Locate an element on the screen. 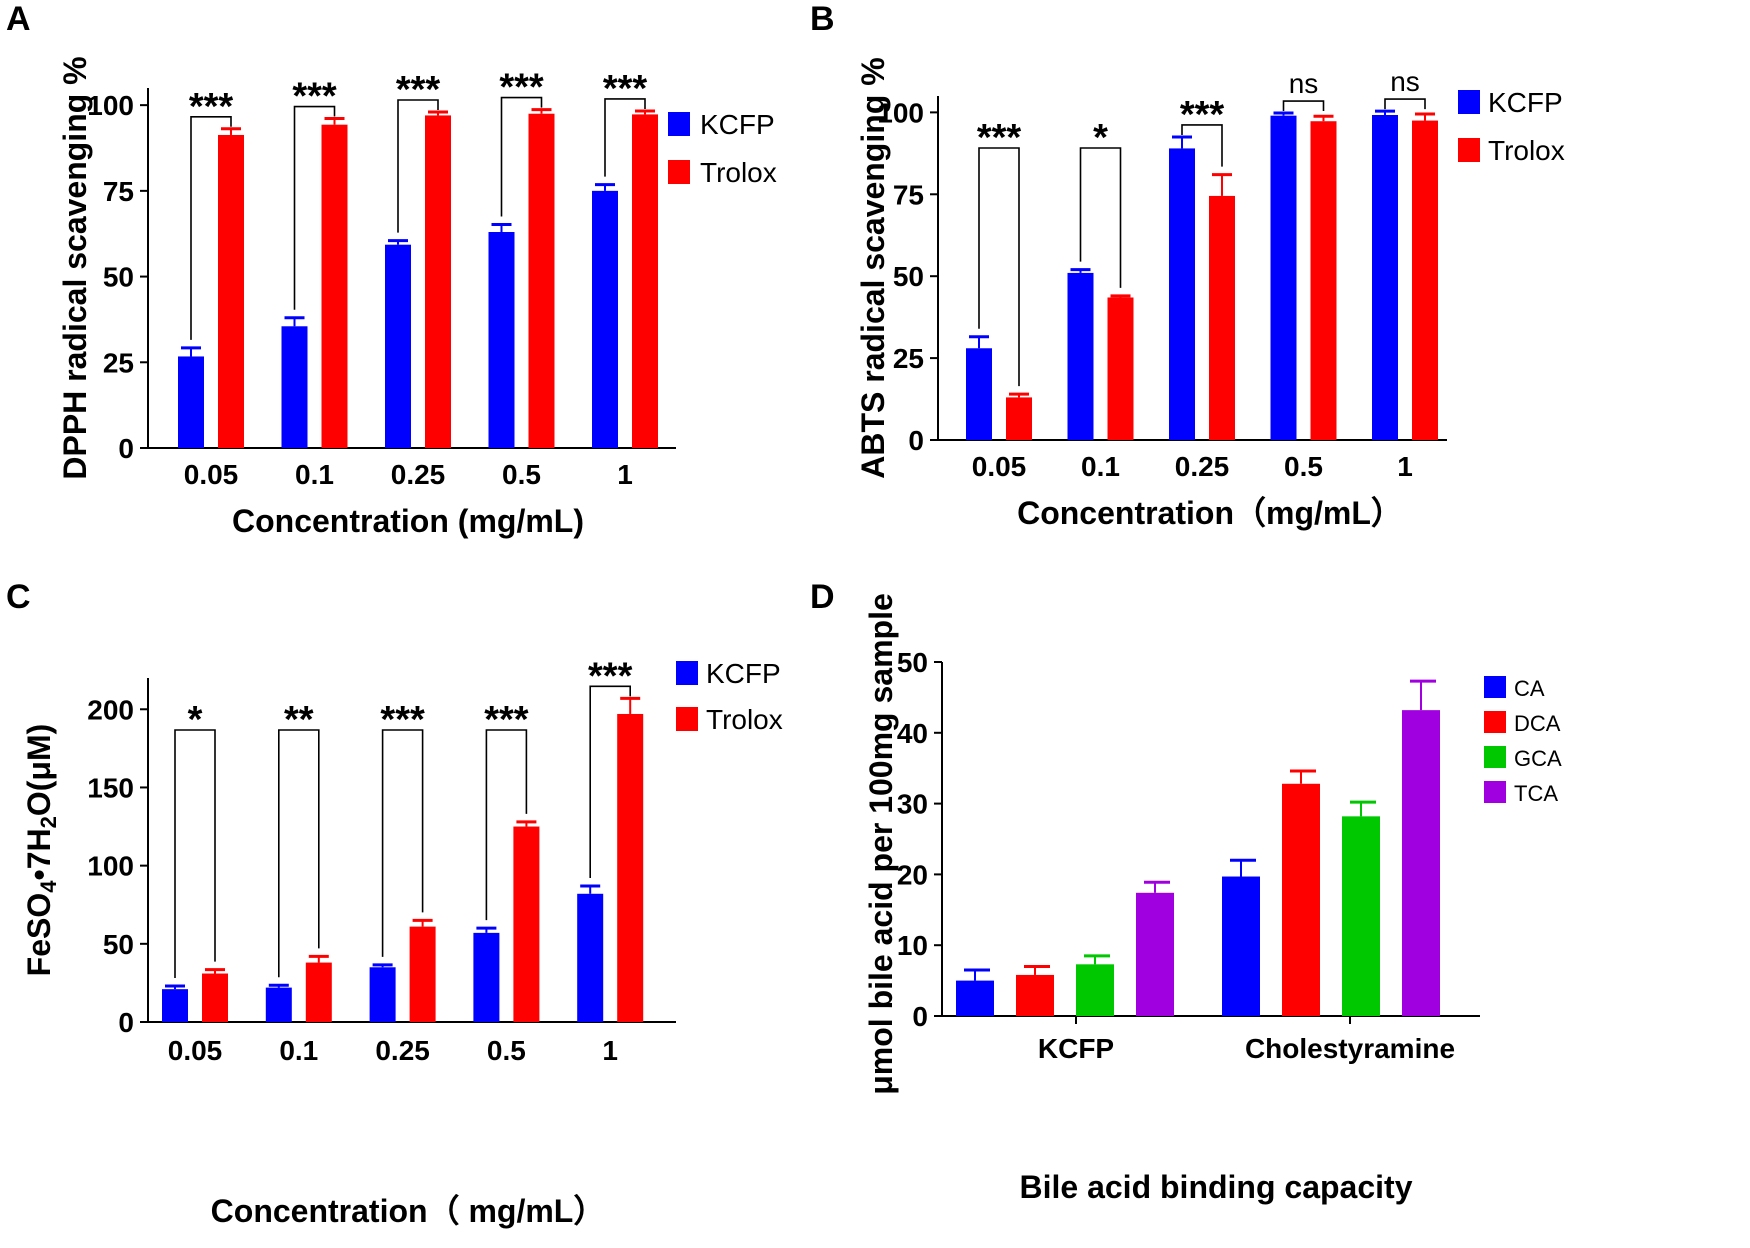 This screenshot has width=1750, height=1248. bar-dca is located at coordinates (1301, 899).